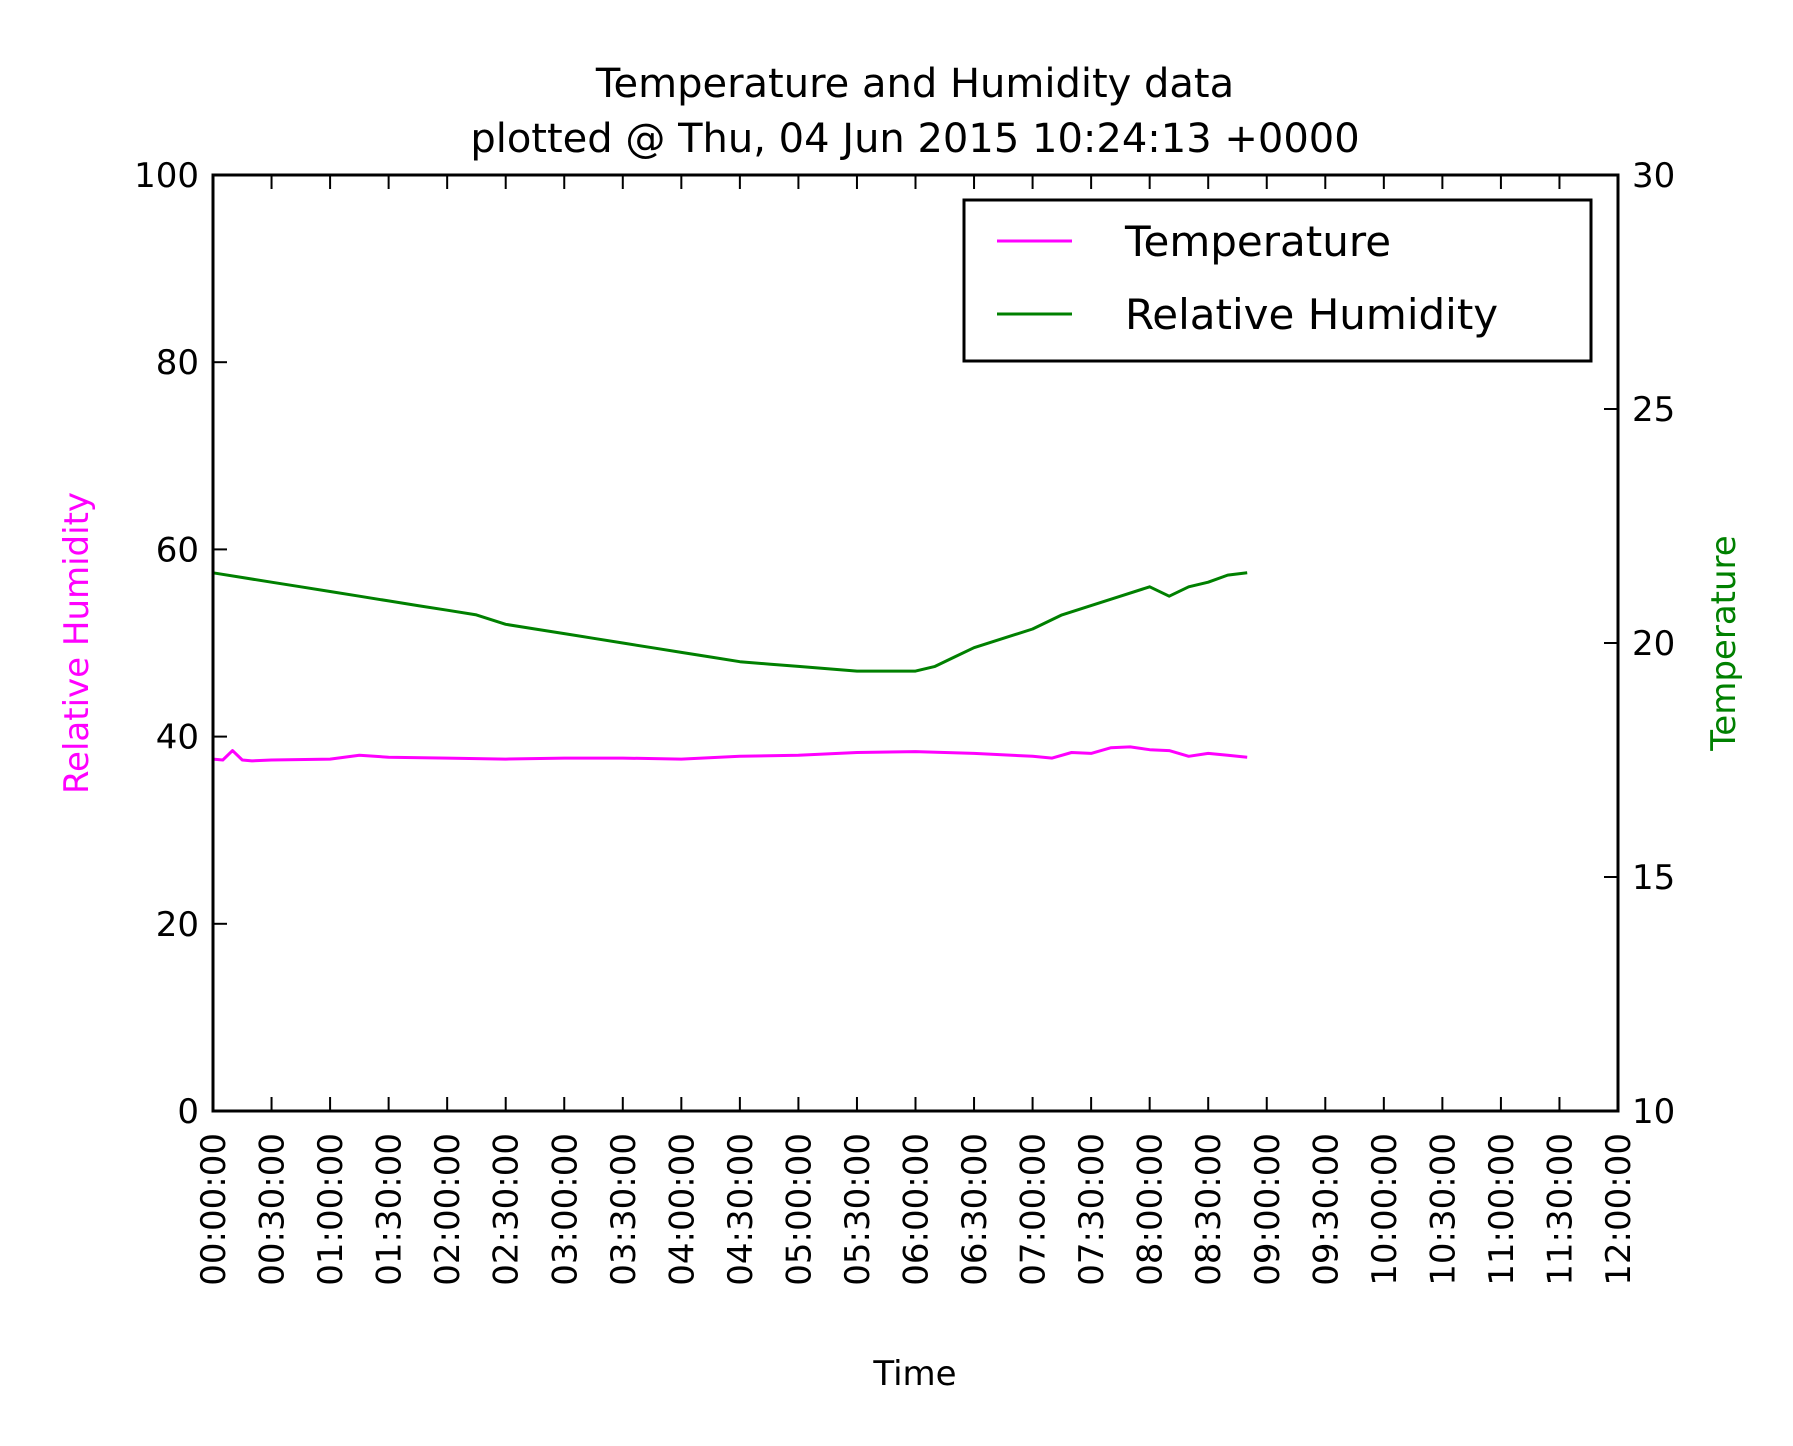  Describe the element at coordinates (1311, 314) in the screenshot. I see `legend-label-relative-humidity: Relative Humidity` at that location.